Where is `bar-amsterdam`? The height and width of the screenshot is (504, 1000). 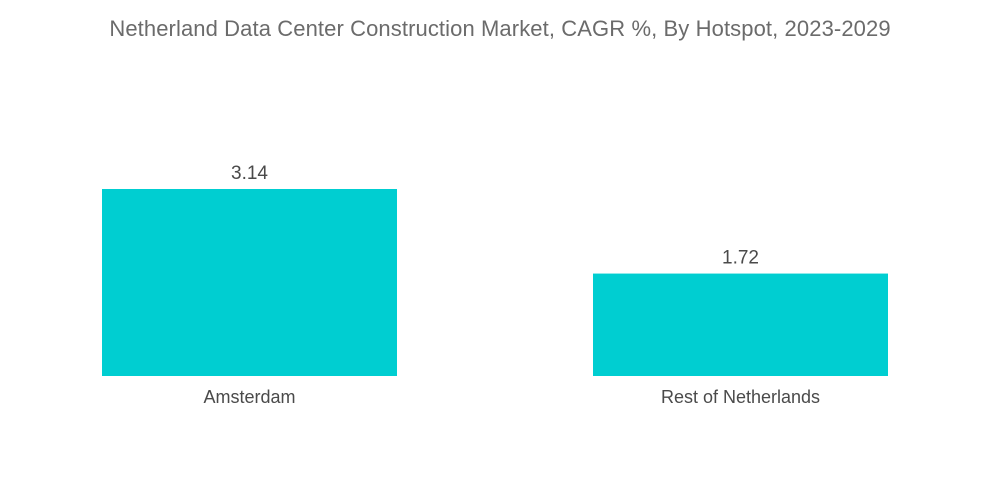 bar-amsterdam is located at coordinates (249, 282).